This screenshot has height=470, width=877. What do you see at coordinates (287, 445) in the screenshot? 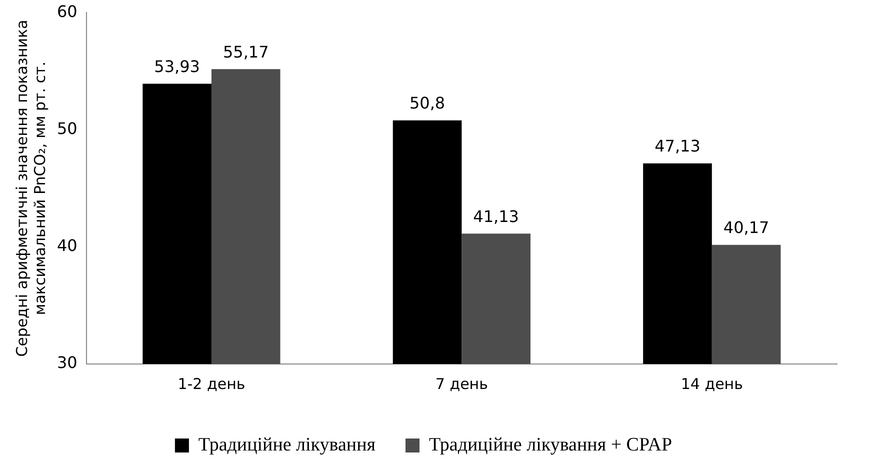
I see `legend-label: Традиційне лікування` at bounding box center [287, 445].